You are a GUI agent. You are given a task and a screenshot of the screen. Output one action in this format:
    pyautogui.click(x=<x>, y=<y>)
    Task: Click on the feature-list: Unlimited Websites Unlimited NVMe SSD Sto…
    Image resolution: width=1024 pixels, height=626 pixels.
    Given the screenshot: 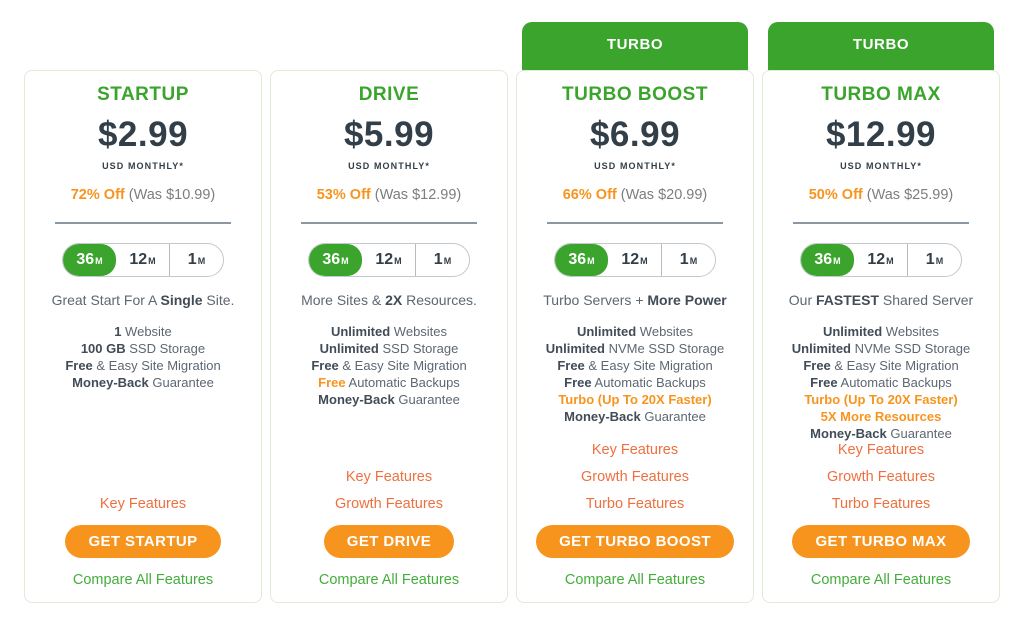 What is the action you would take?
    pyautogui.click(x=635, y=374)
    